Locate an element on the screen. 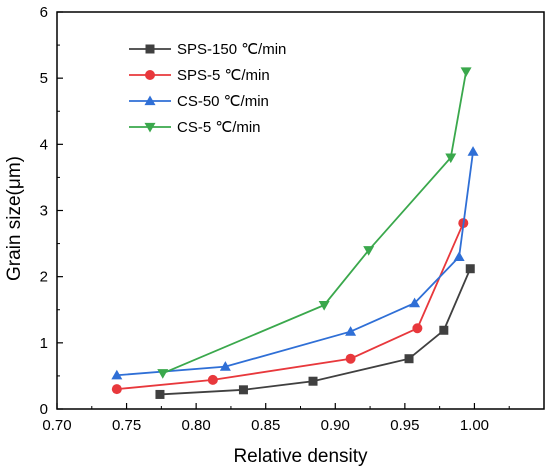 This screenshot has height=472, width=550. y-tick-label: 4 is located at coordinates (44, 144).